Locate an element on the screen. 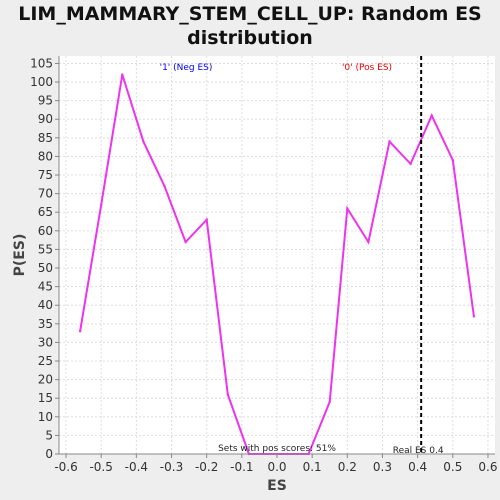 Image resolution: width=500 pixels, height=500 pixels. y-tick-label: 55 is located at coordinates (45, 249).